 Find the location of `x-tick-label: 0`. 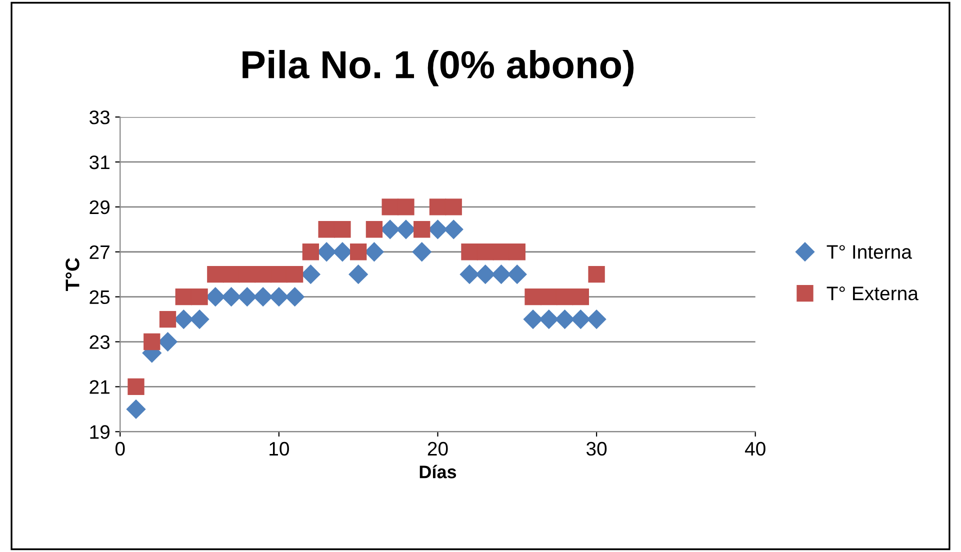

x-tick-label: 0 is located at coordinates (120, 449).